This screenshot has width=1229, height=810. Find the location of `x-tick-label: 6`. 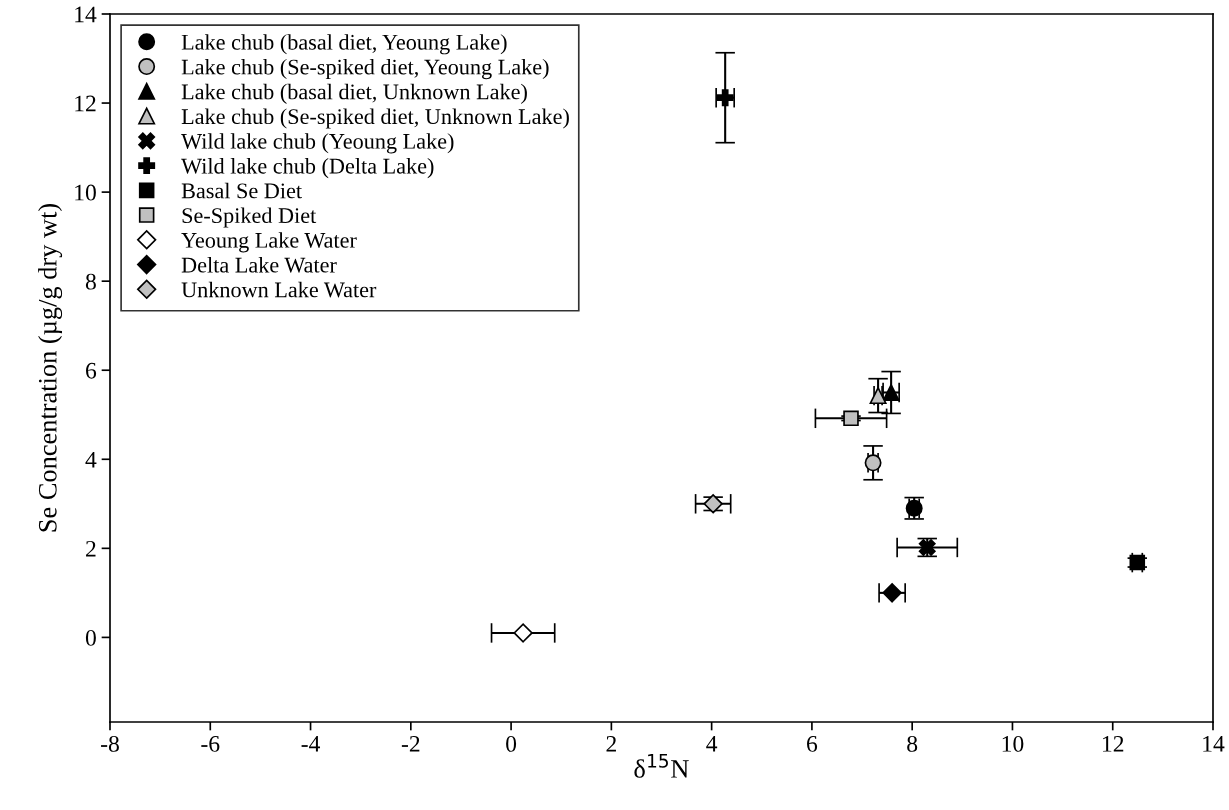

x-tick-label: 6 is located at coordinates (812, 743).